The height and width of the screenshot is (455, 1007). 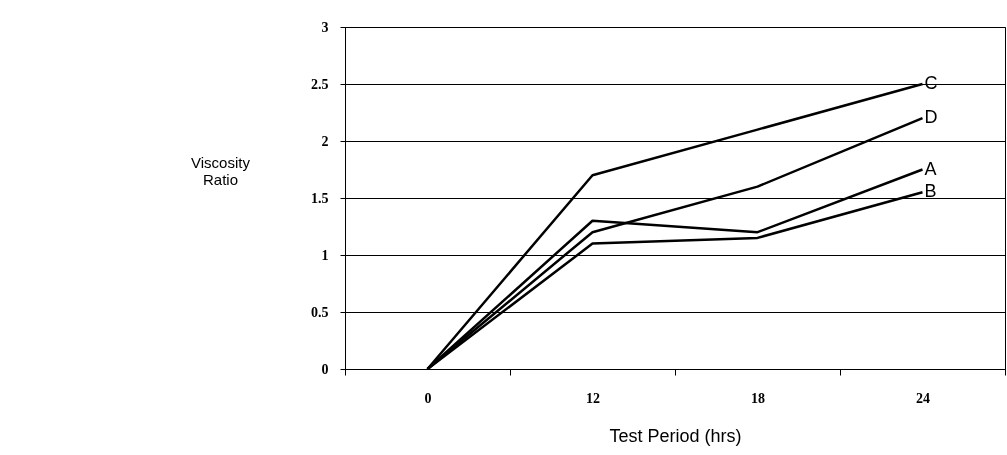 I want to click on series-label: B, so click(x=930, y=191).